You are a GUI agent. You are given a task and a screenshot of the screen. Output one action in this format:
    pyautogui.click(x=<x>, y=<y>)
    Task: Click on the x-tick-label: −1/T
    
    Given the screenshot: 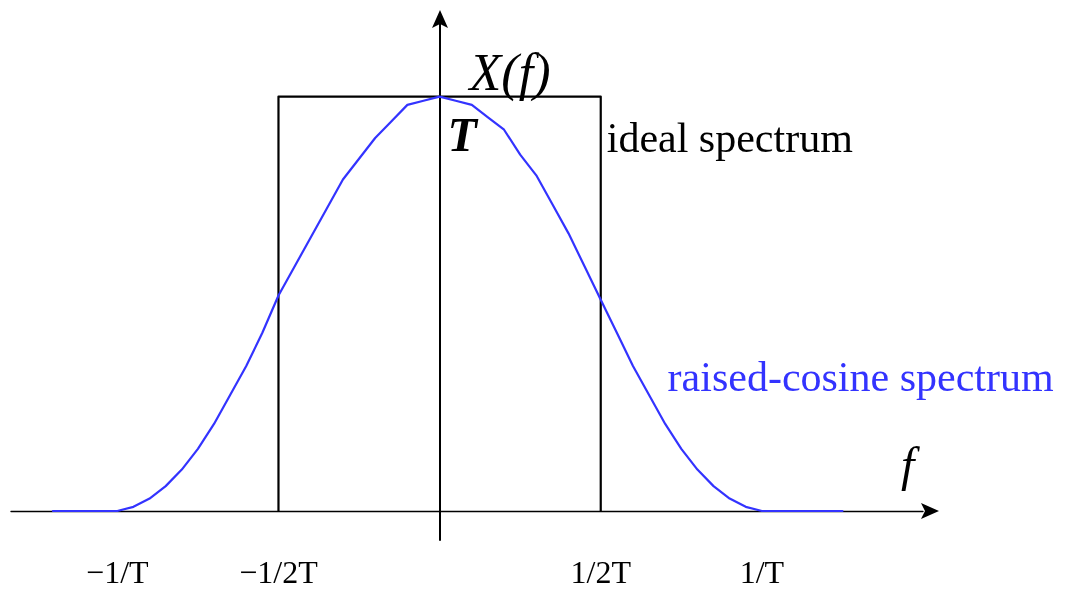 What is the action you would take?
    pyautogui.click(x=118, y=572)
    